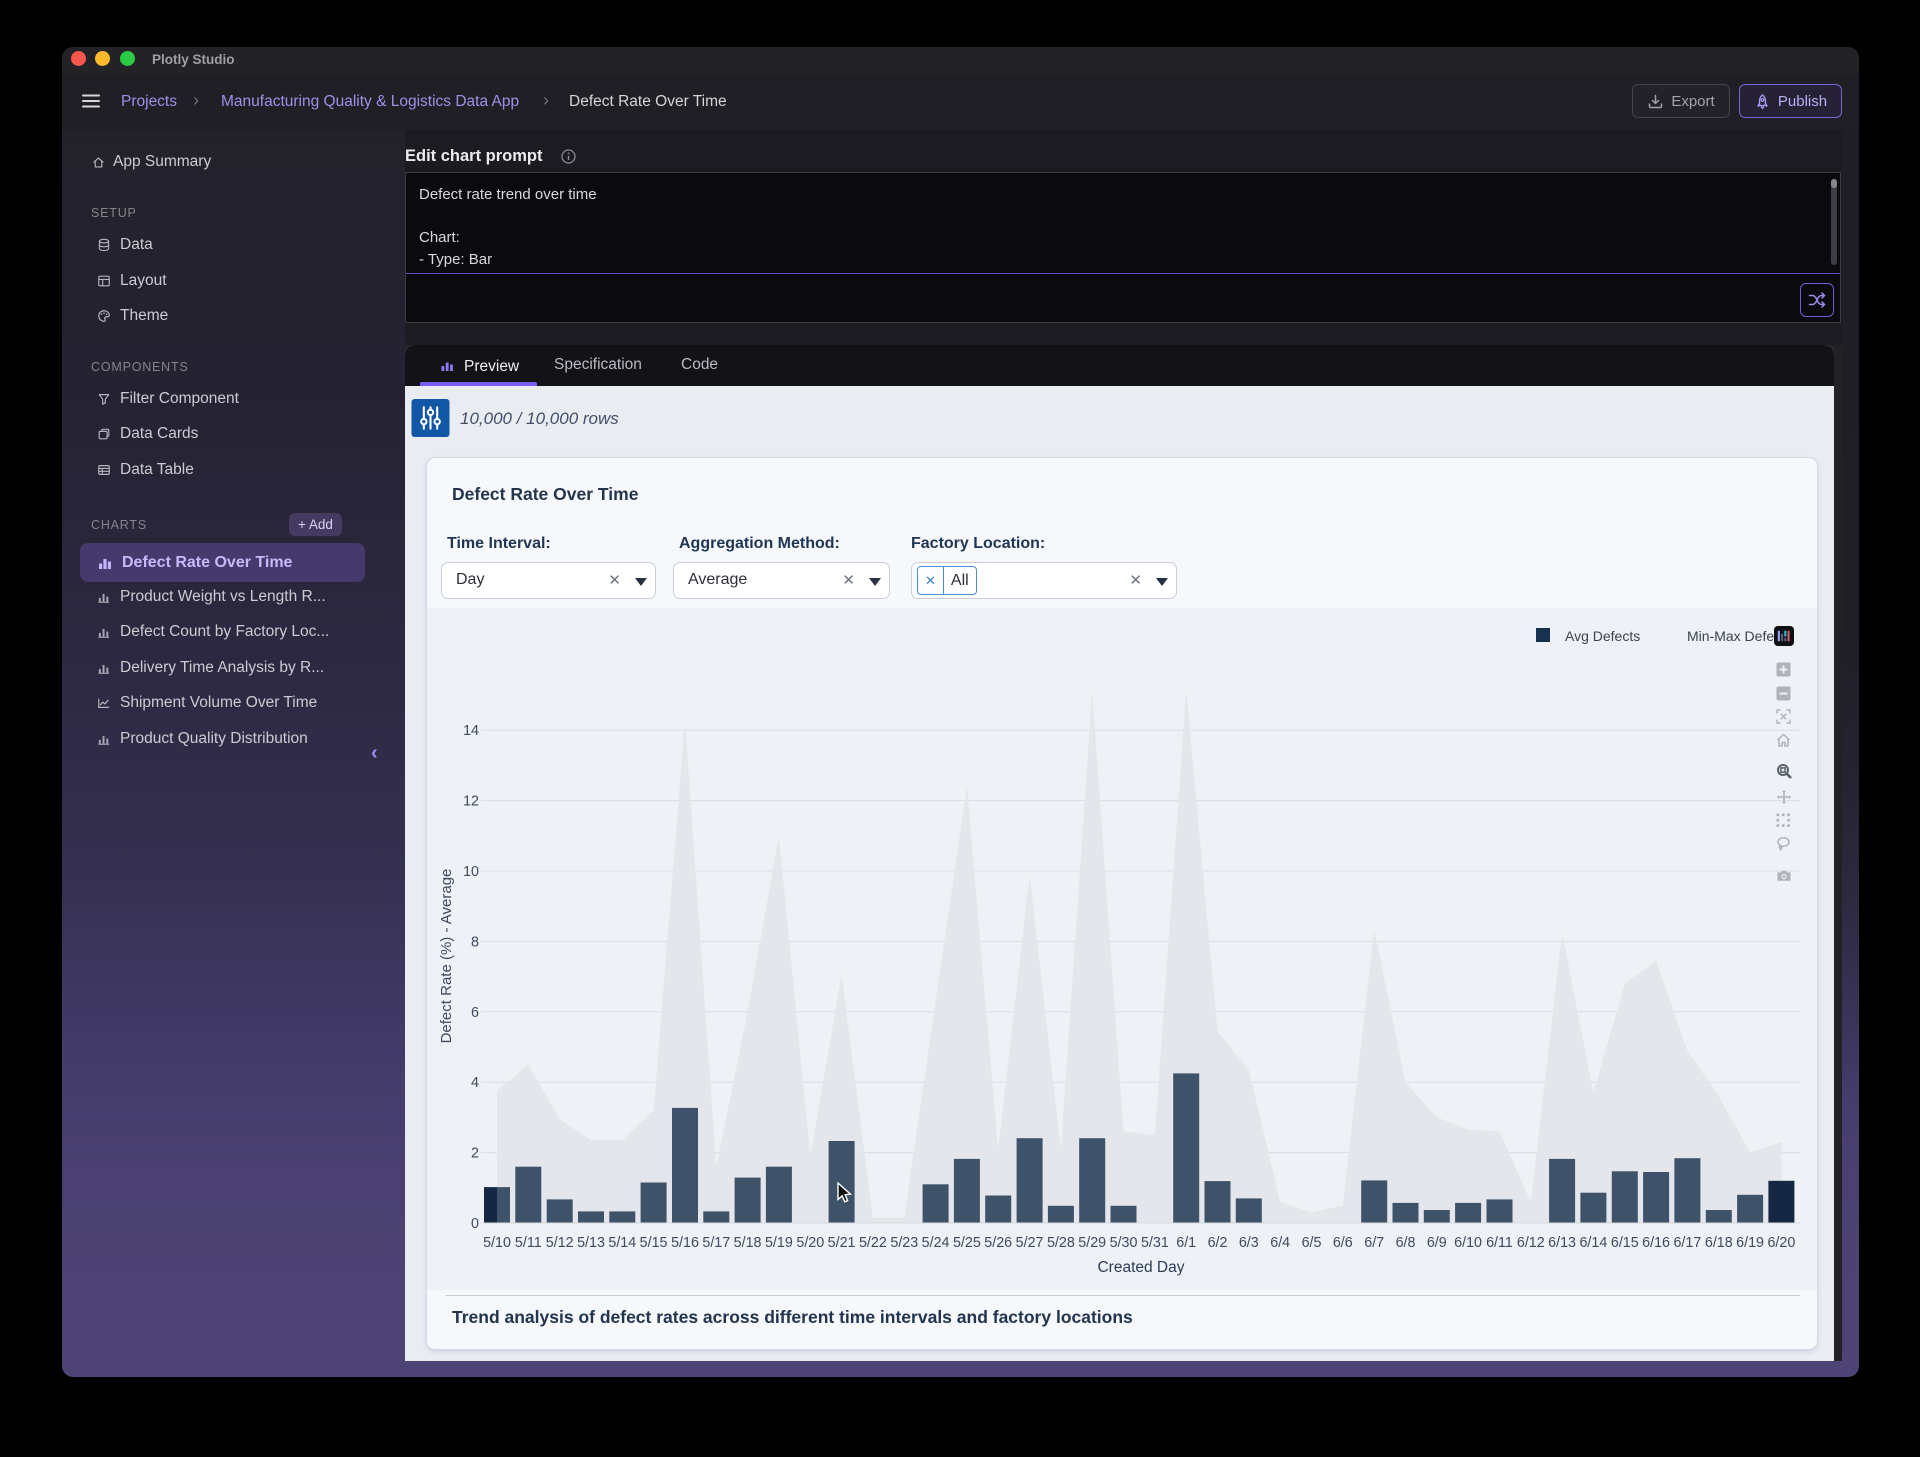 The height and width of the screenshot is (1457, 1920). What do you see at coordinates (1625, 1243) in the screenshot?
I see `svg-text: 6/15` at bounding box center [1625, 1243].